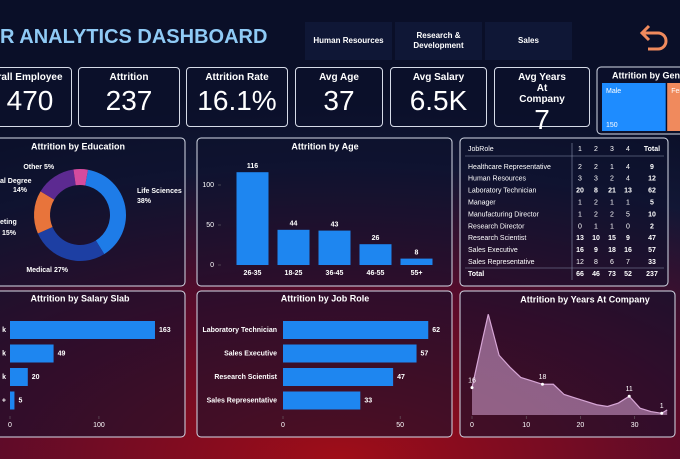 This screenshot has width=680, height=459. What do you see at coordinates (401, 377) in the screenshot?
I see `bar-value: 47` at bounding box center [401, 377].